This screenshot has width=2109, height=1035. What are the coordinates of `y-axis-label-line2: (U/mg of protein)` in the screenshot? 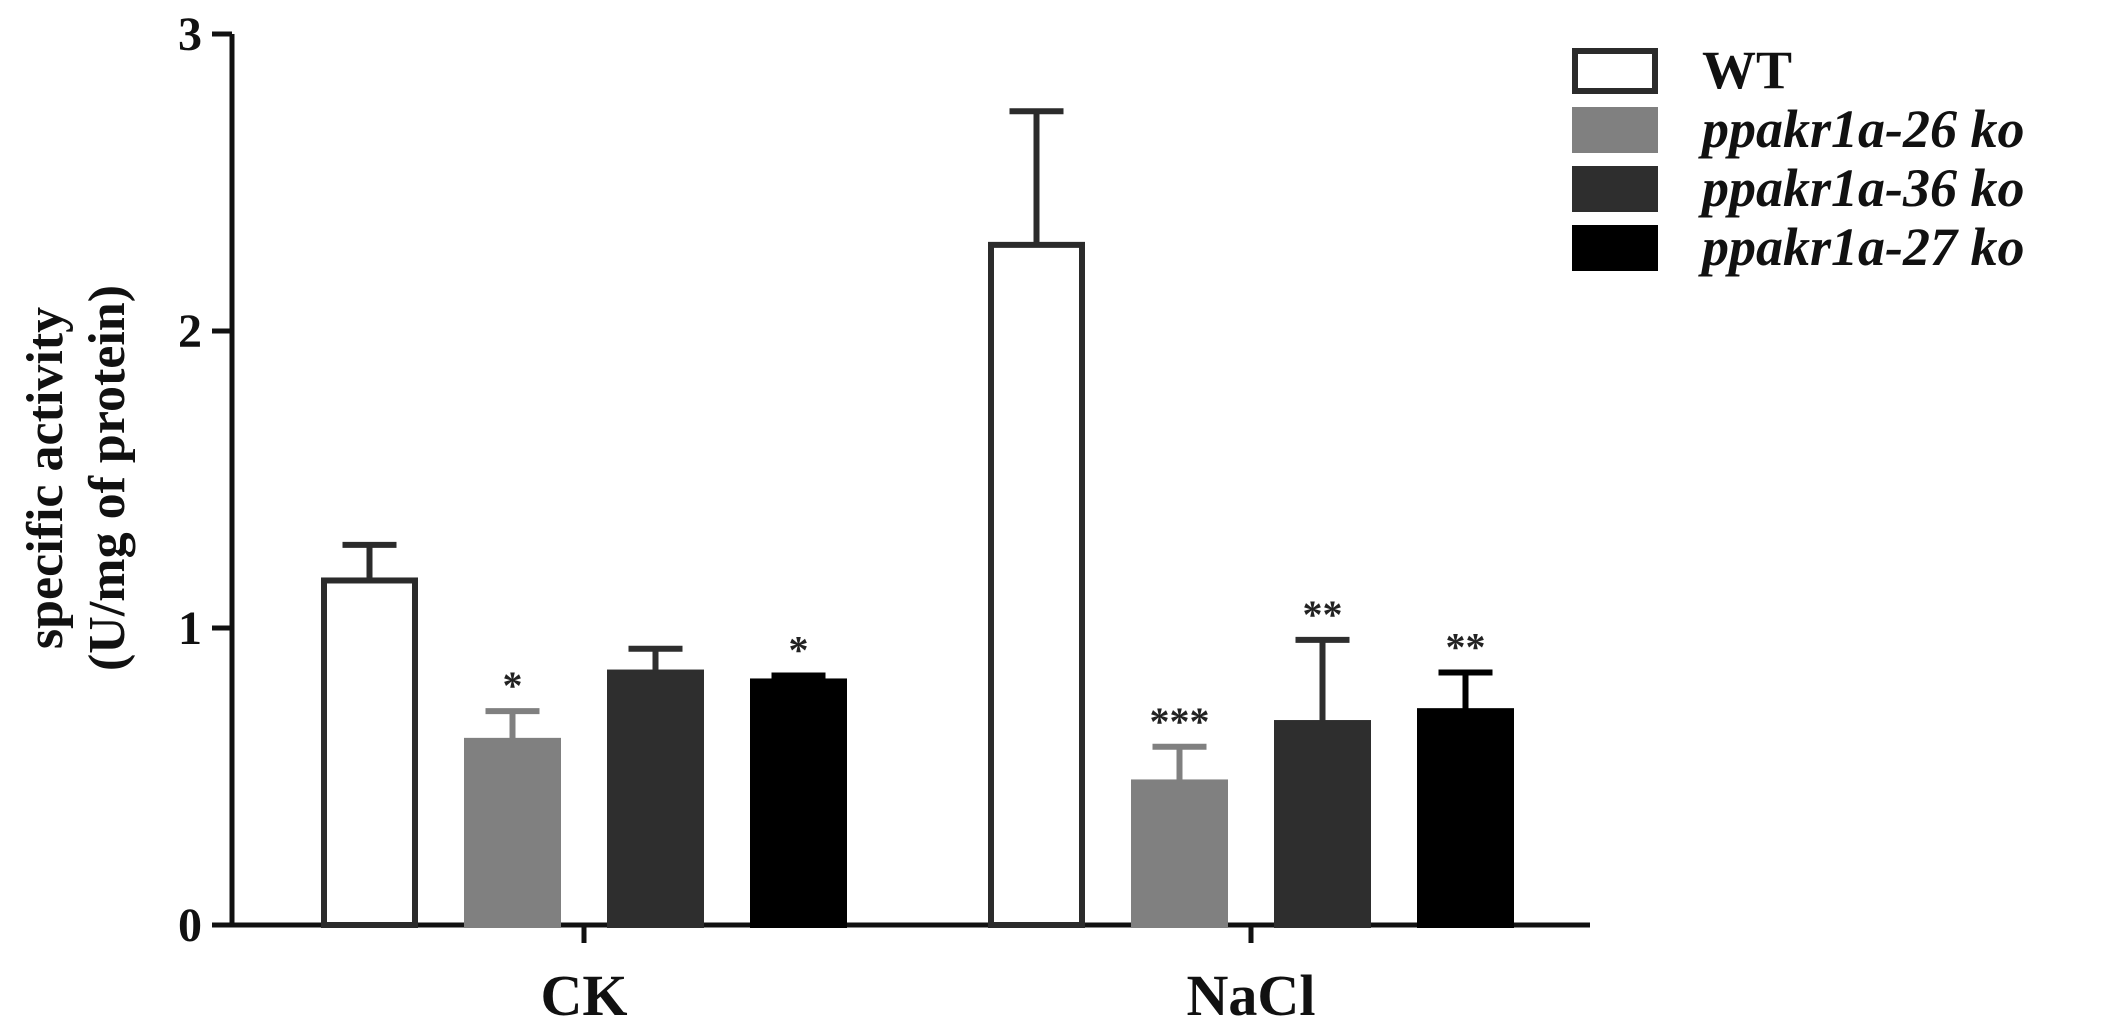 It's located at (107, 478).